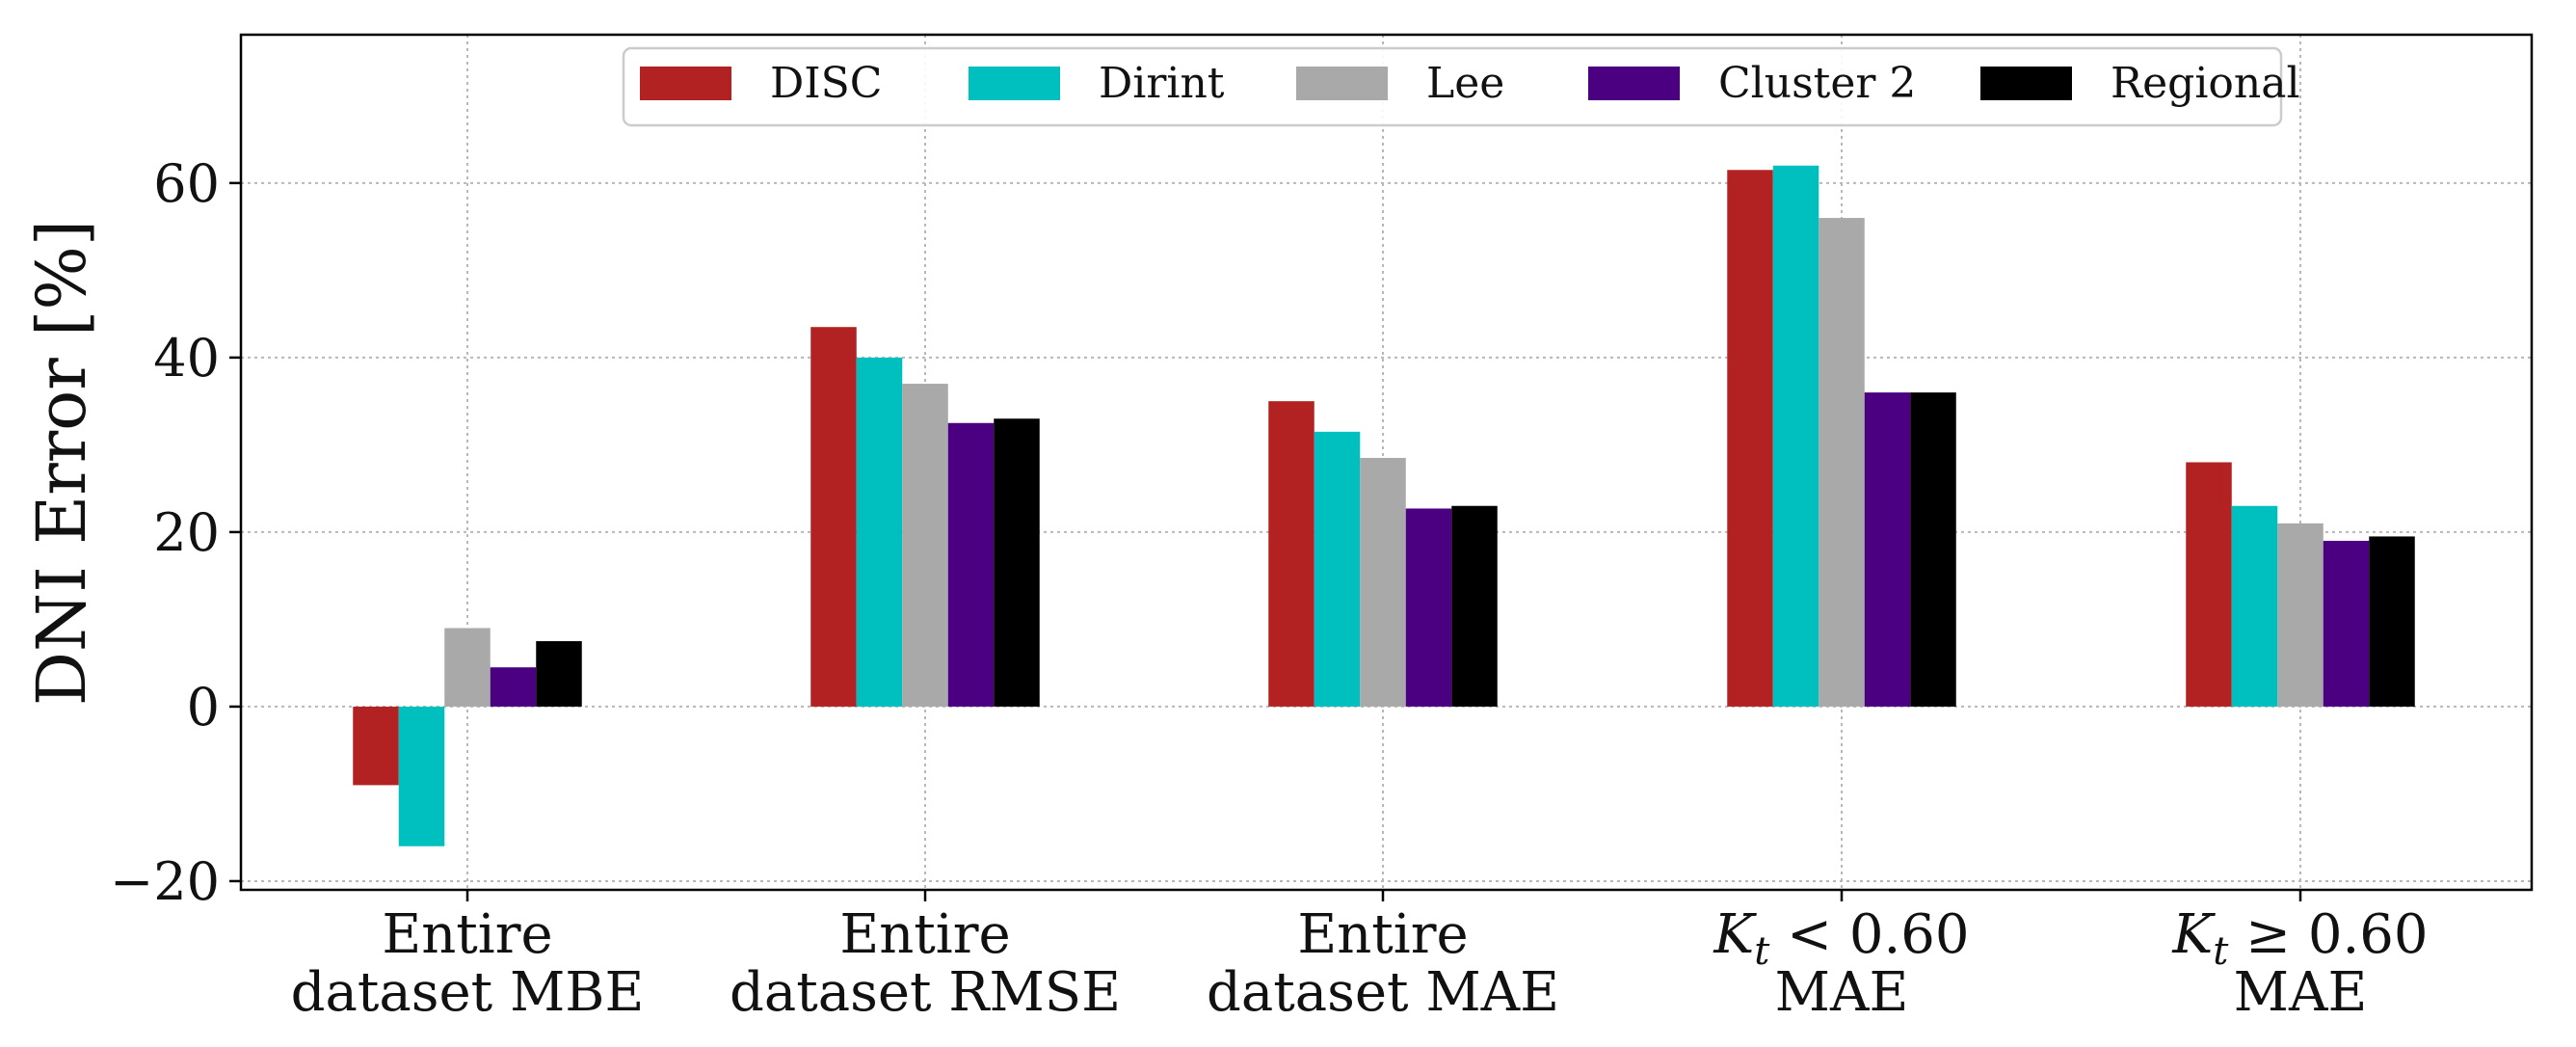 This screenshot has height=1047, width=2576. I want to click on y-tick-label: 60, so click(186, 183).